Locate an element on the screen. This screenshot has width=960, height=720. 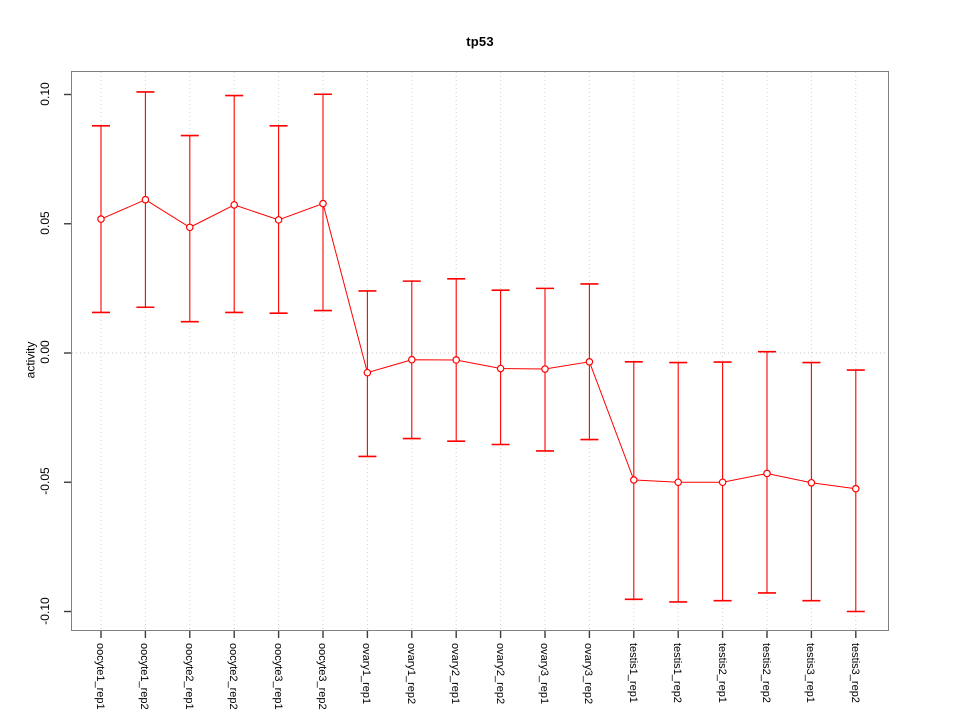
x-tick-label: oocyte1_rep2 is located at coordinates (144, 676).